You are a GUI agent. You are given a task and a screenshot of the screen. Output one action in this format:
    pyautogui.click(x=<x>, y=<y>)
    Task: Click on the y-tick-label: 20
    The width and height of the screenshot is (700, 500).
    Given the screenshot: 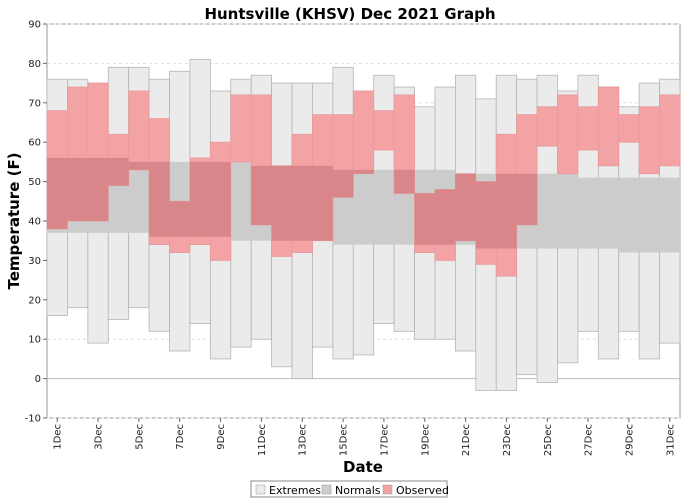 What is the action you would take?
    pyautogui.click(x=34, y=300)
    